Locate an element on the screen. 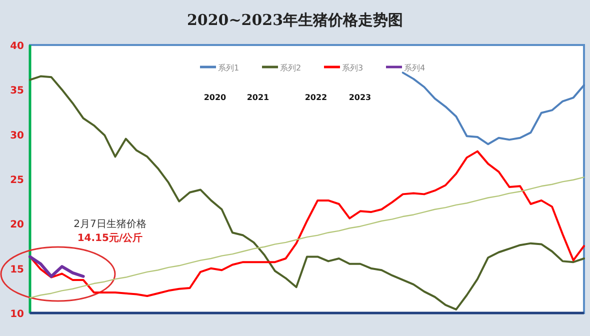  annotation: 2020 is located at coordinates (215, 97).